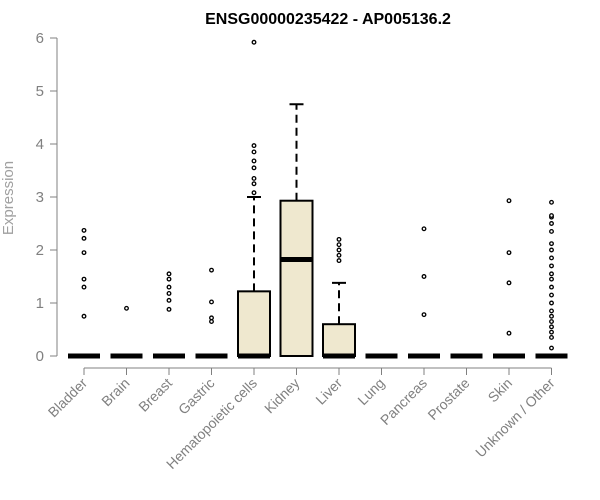  Describe the element at coordinates (448, 399) in the screenshot. I see `x-tick-label-9: Prostate` at that location.